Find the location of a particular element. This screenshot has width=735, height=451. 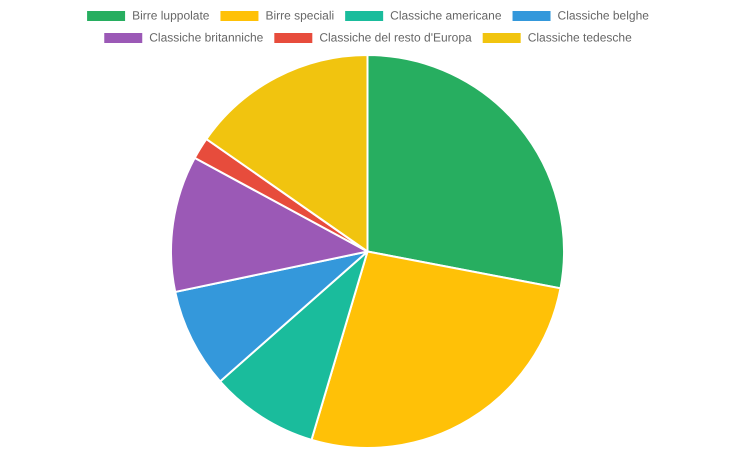

legend-label: Classiche tedesche is located at coordinates (580, 37).